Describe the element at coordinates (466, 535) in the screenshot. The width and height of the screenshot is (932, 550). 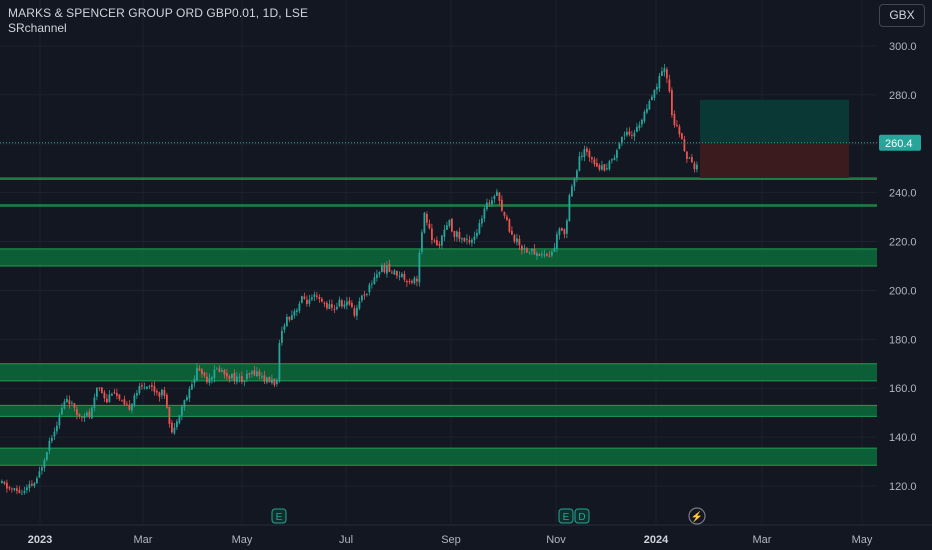
I see `time-axis: 2023 Mar May Jul Sep Nov 2024 Mar May` at that location.